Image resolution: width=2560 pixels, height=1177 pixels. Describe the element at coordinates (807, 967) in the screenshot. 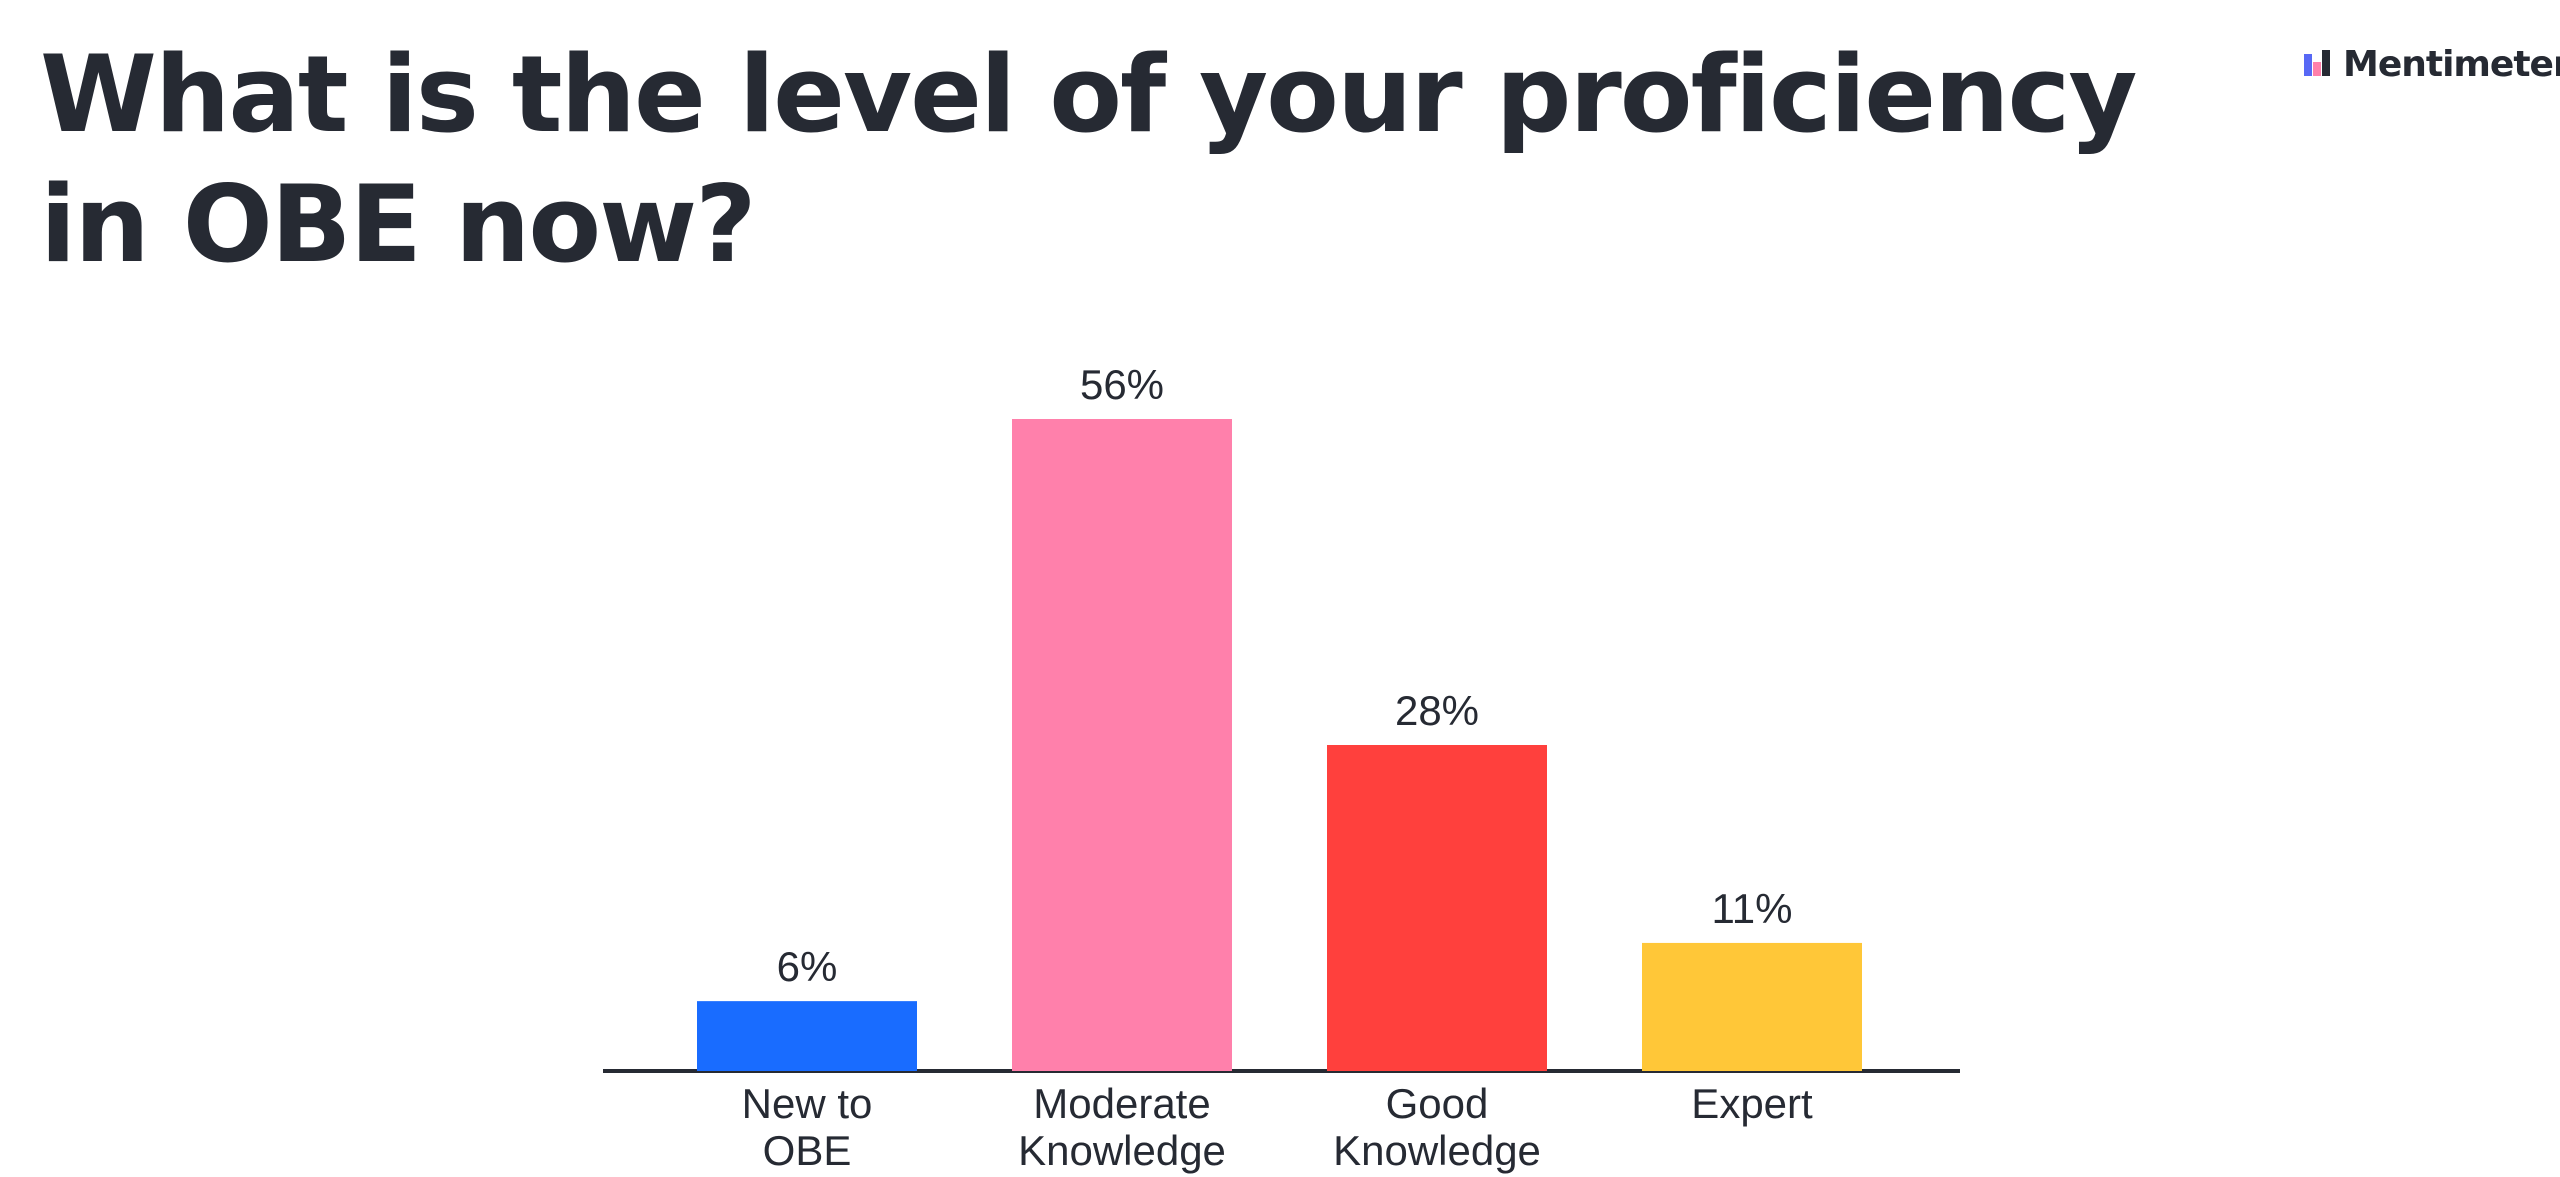

I see `value-label: 6%` at that location.